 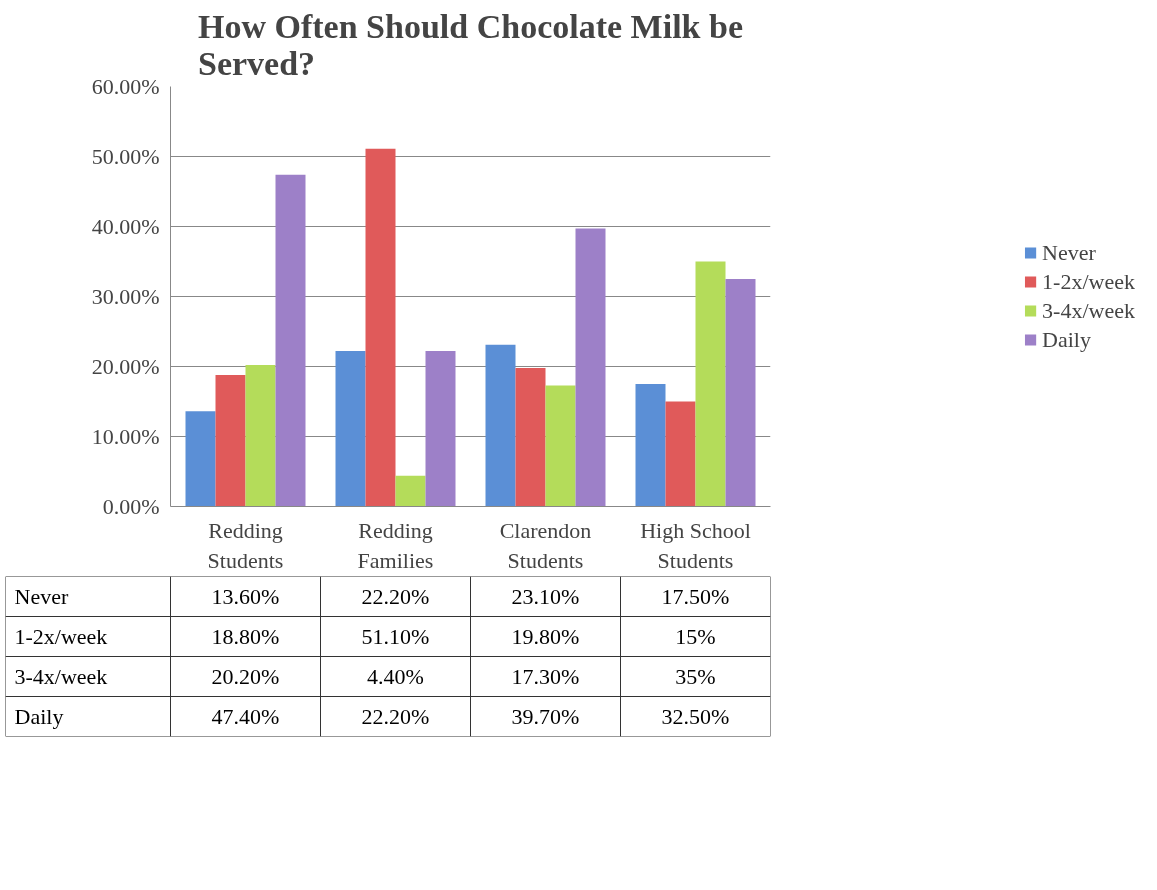 I want to click on data-label: 13.60%, so click(x=245, y=596).